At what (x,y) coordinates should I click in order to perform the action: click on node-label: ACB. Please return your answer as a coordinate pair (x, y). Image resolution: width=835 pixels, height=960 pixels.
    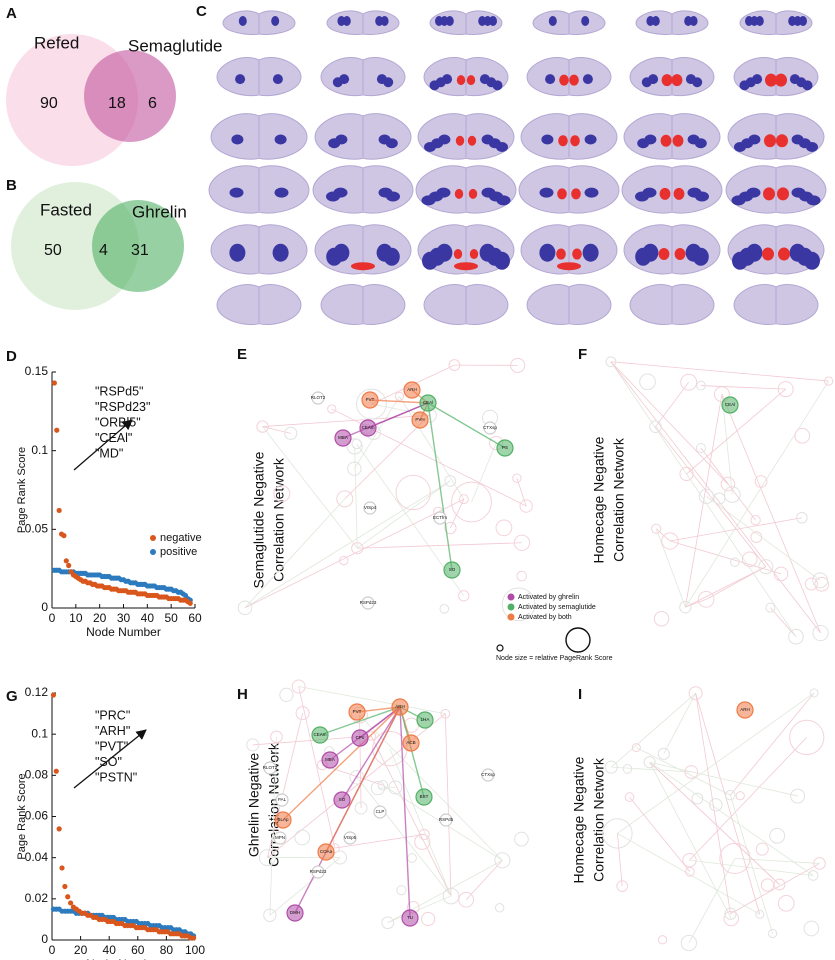
    Looking at the image, I should click on (410, 742).